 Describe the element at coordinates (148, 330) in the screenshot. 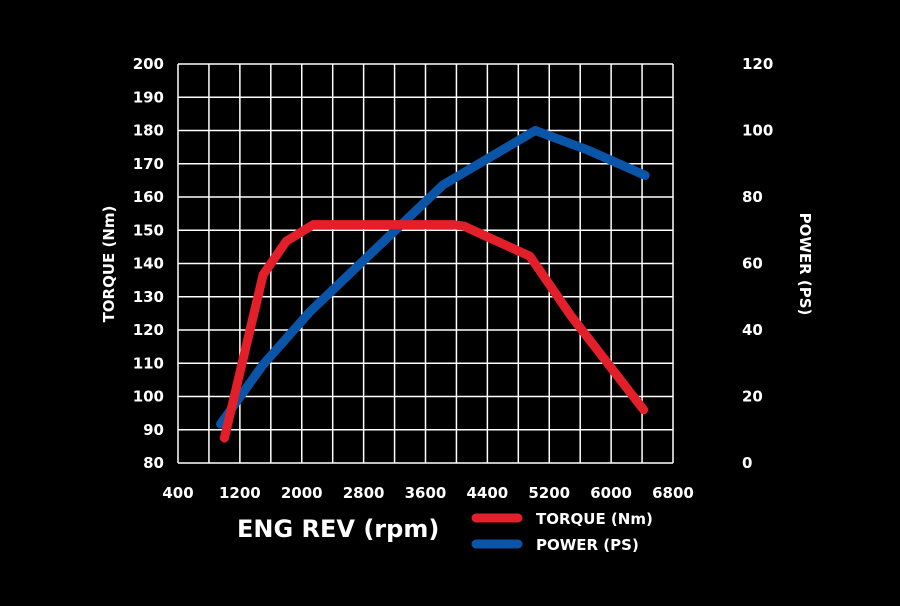

I see `y-tick-label-left: 120` at that location.